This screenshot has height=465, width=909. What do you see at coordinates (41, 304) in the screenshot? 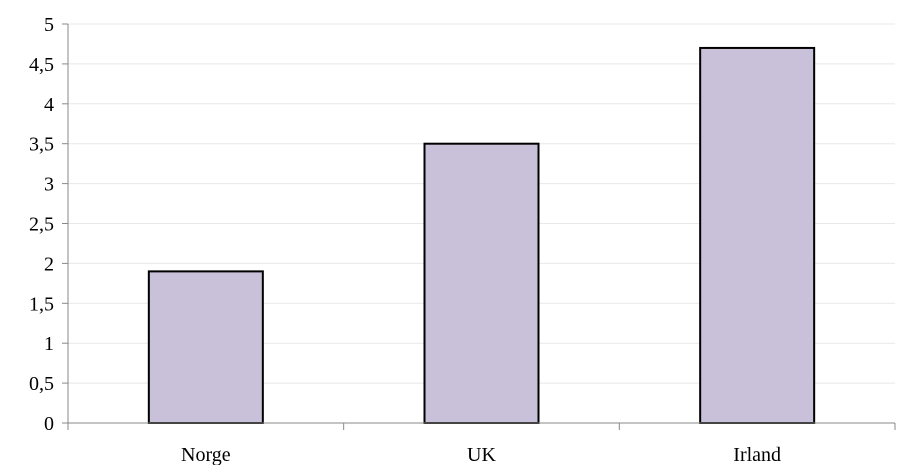
I see `y-tick-label: 1,5` at bounding box center [41, 304].